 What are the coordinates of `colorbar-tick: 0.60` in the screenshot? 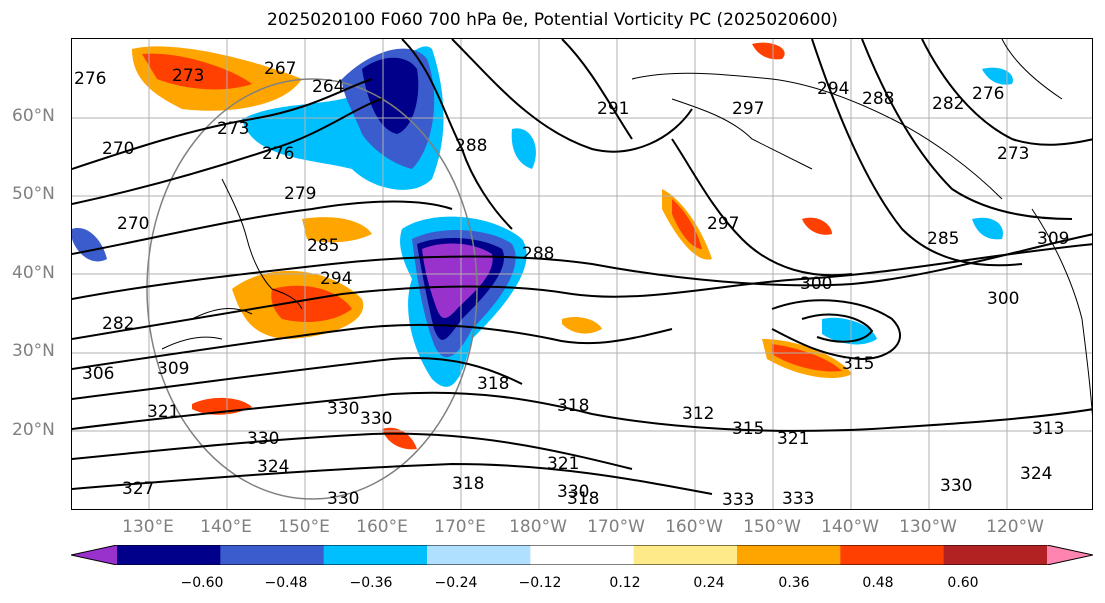 It's located at (963, 583).